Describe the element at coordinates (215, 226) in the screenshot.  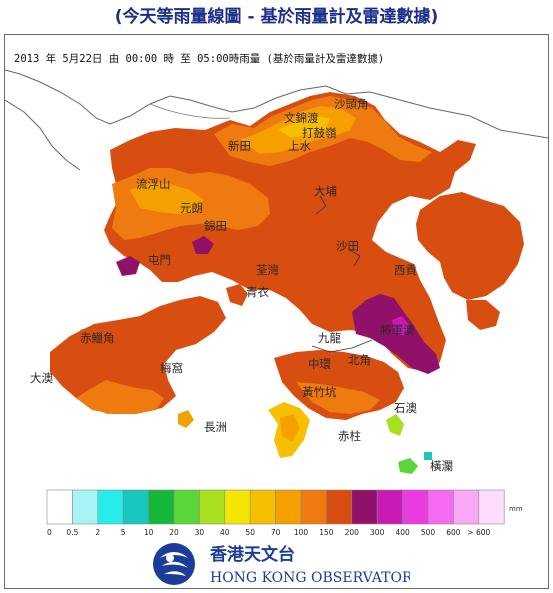
I see `place-kam-tin: 錦田` at that location.